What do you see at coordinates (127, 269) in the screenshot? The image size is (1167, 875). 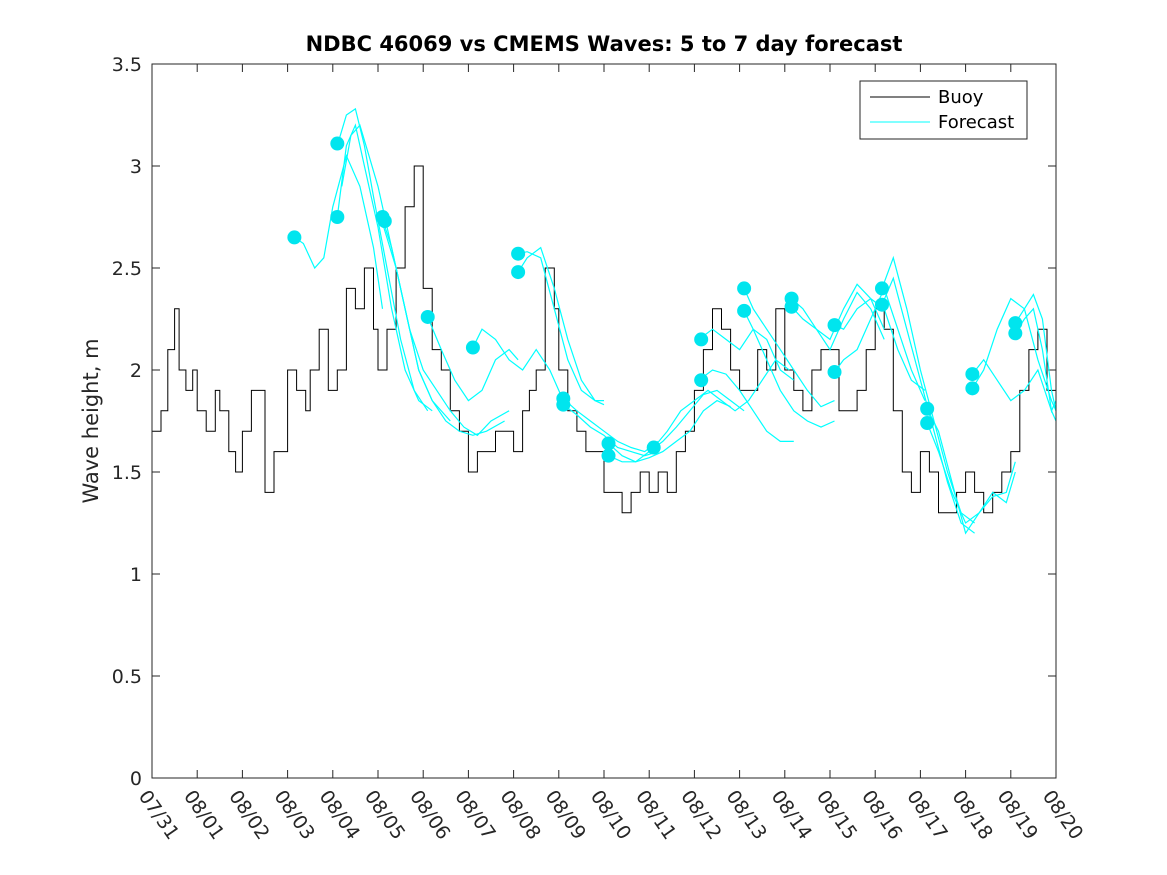 I see `y-tick-label: 2.5` at bounding box center [127, 269].